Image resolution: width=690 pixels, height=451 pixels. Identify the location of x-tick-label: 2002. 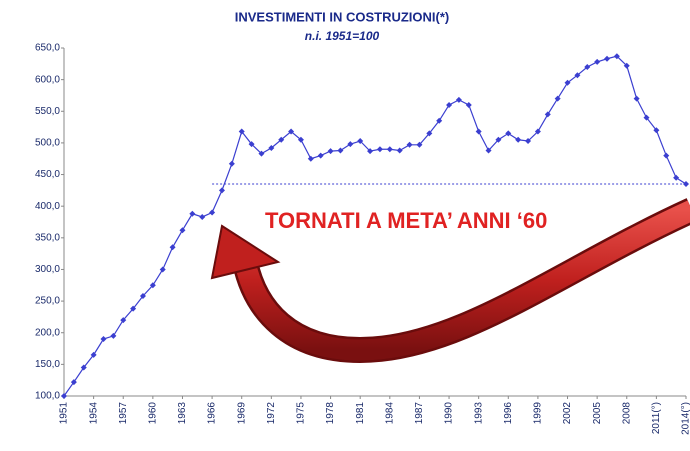
(567, 413).